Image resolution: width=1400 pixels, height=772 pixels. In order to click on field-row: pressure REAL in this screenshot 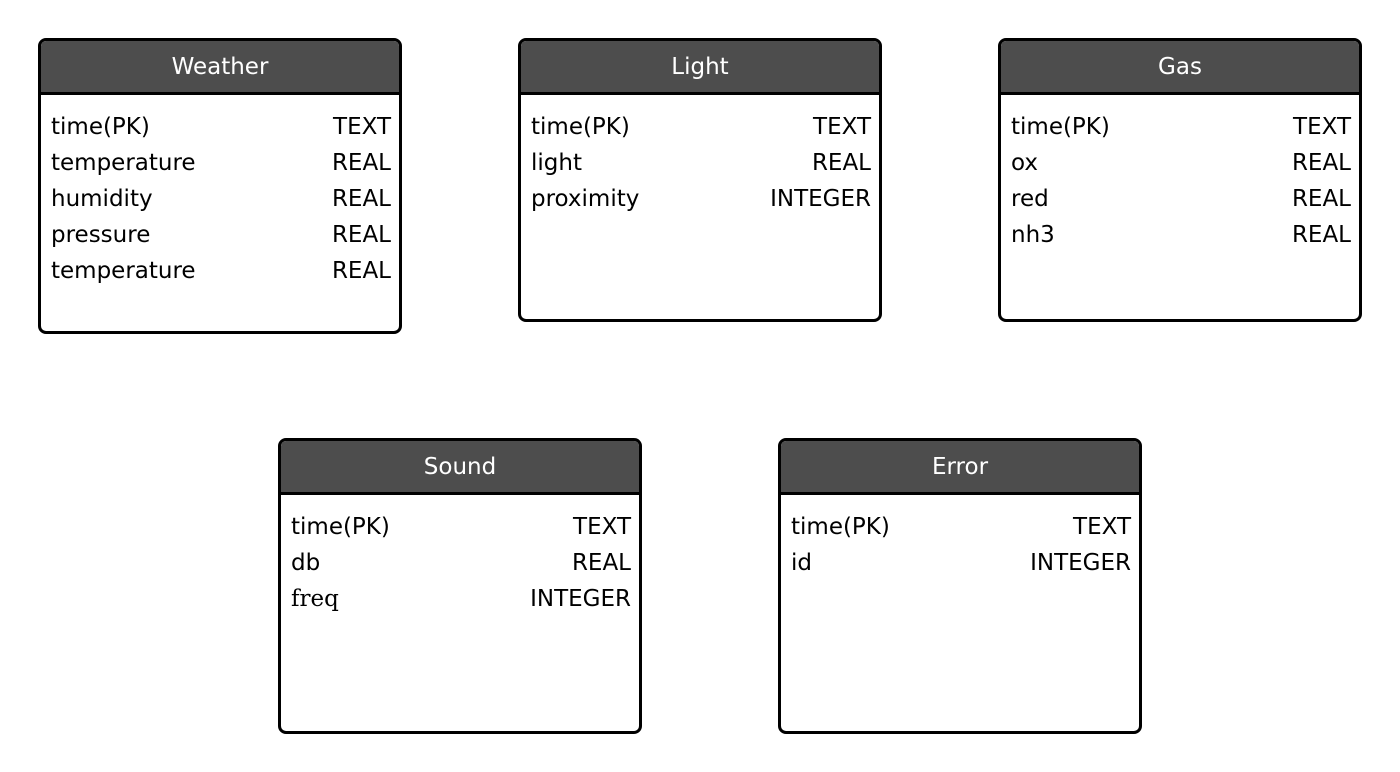, I will do `click(221, 235)`.